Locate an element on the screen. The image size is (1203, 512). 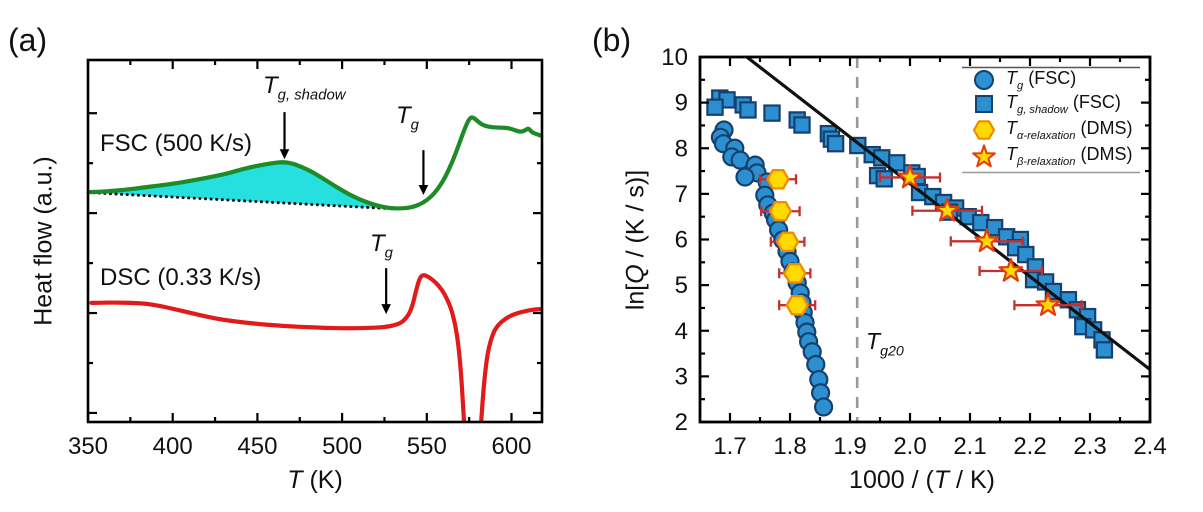
fsc-curve-label: FSC (500 K/s) is located at coordinates (176, 143).